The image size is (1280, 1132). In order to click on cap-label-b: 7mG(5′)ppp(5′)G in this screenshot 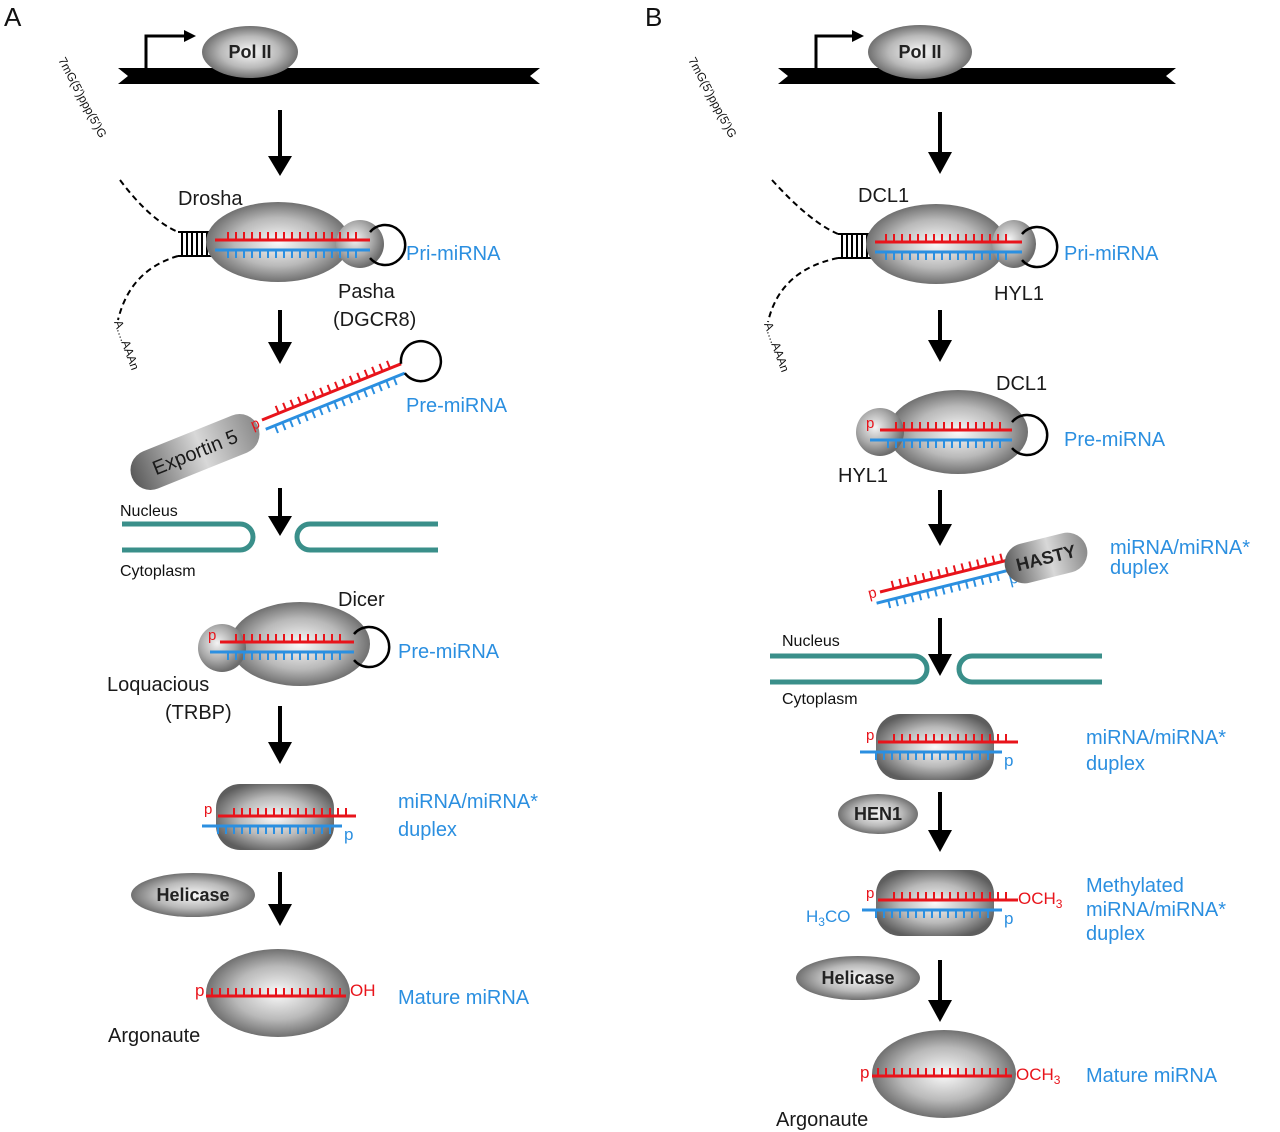, I will do `click(712, 97)`.